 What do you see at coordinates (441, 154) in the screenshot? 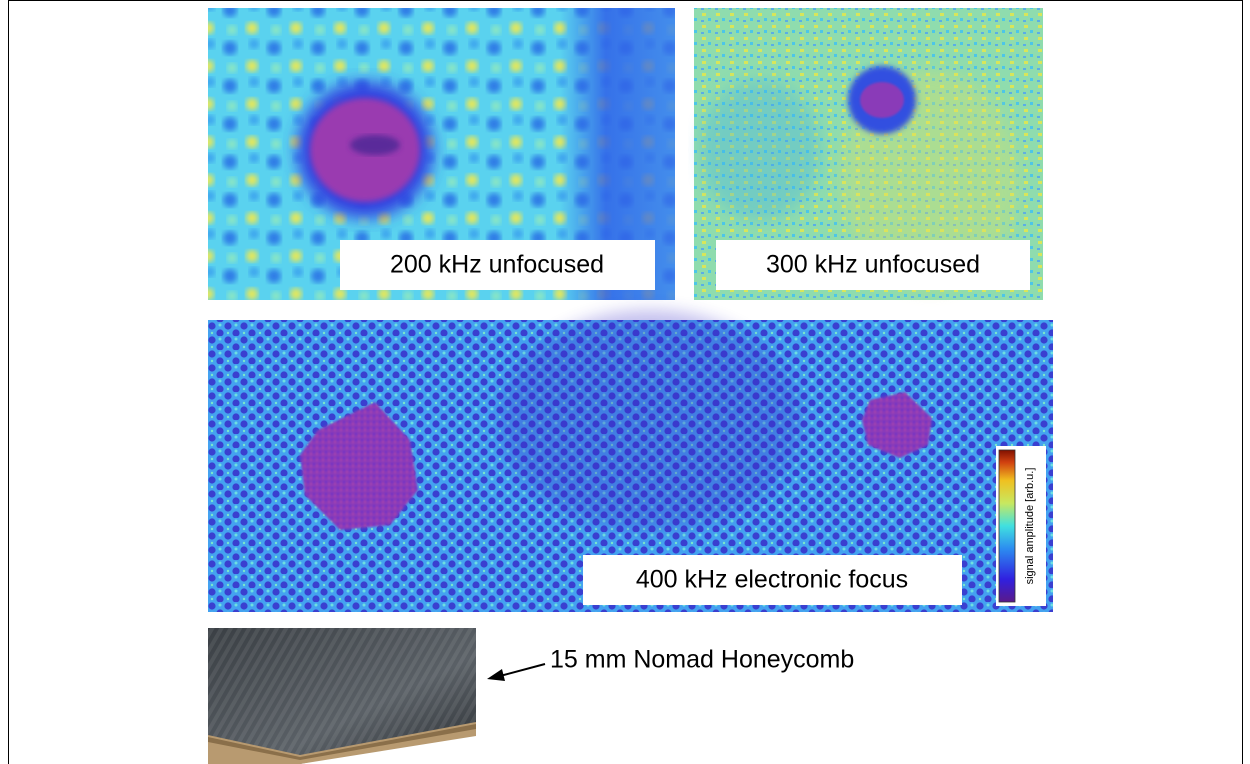
I see `scan-200khz: 200 kHz unfocused` at bounding box center [441, 154].